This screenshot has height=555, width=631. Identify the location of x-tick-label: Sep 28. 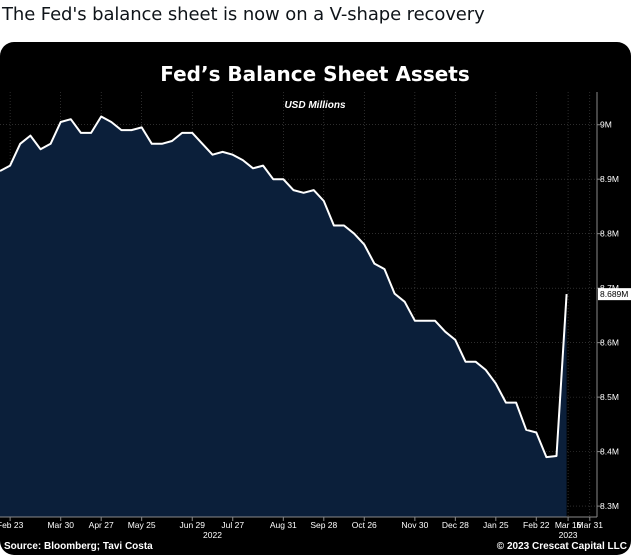
(323, 525).